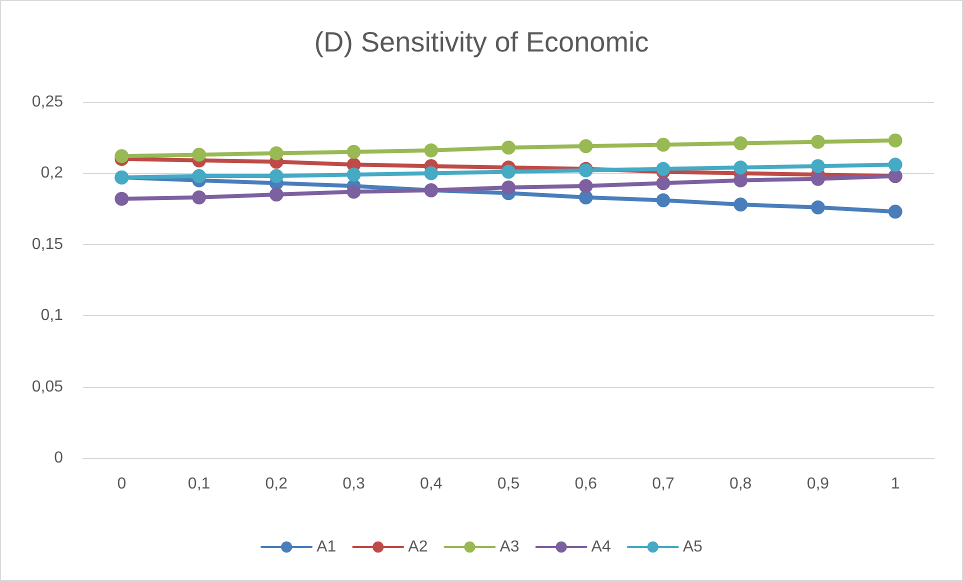 This screenshot has width=963, height=581. I want to click on legend-label: A1, so click(326, 547).